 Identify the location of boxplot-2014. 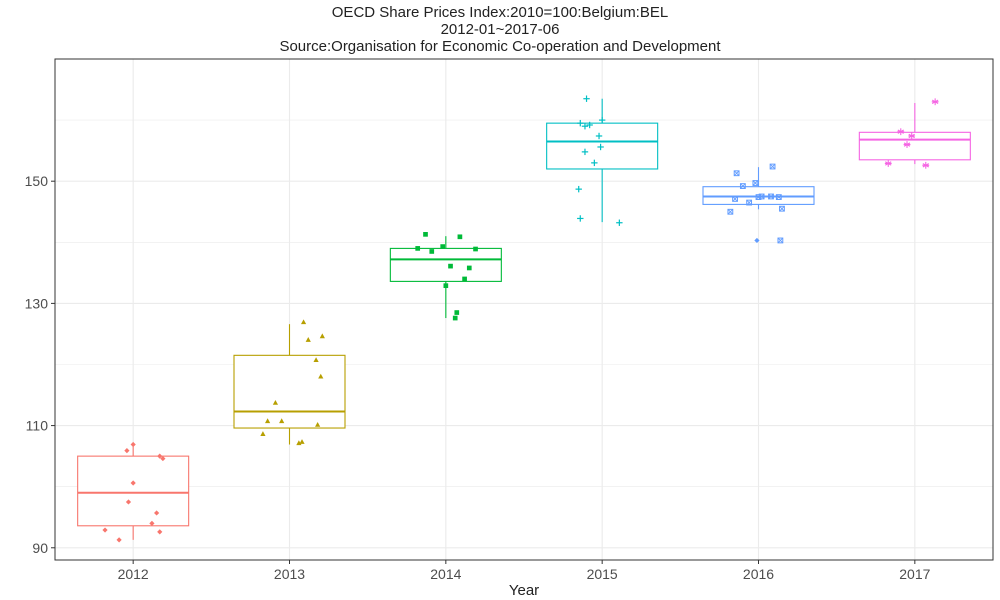
(445, 277).